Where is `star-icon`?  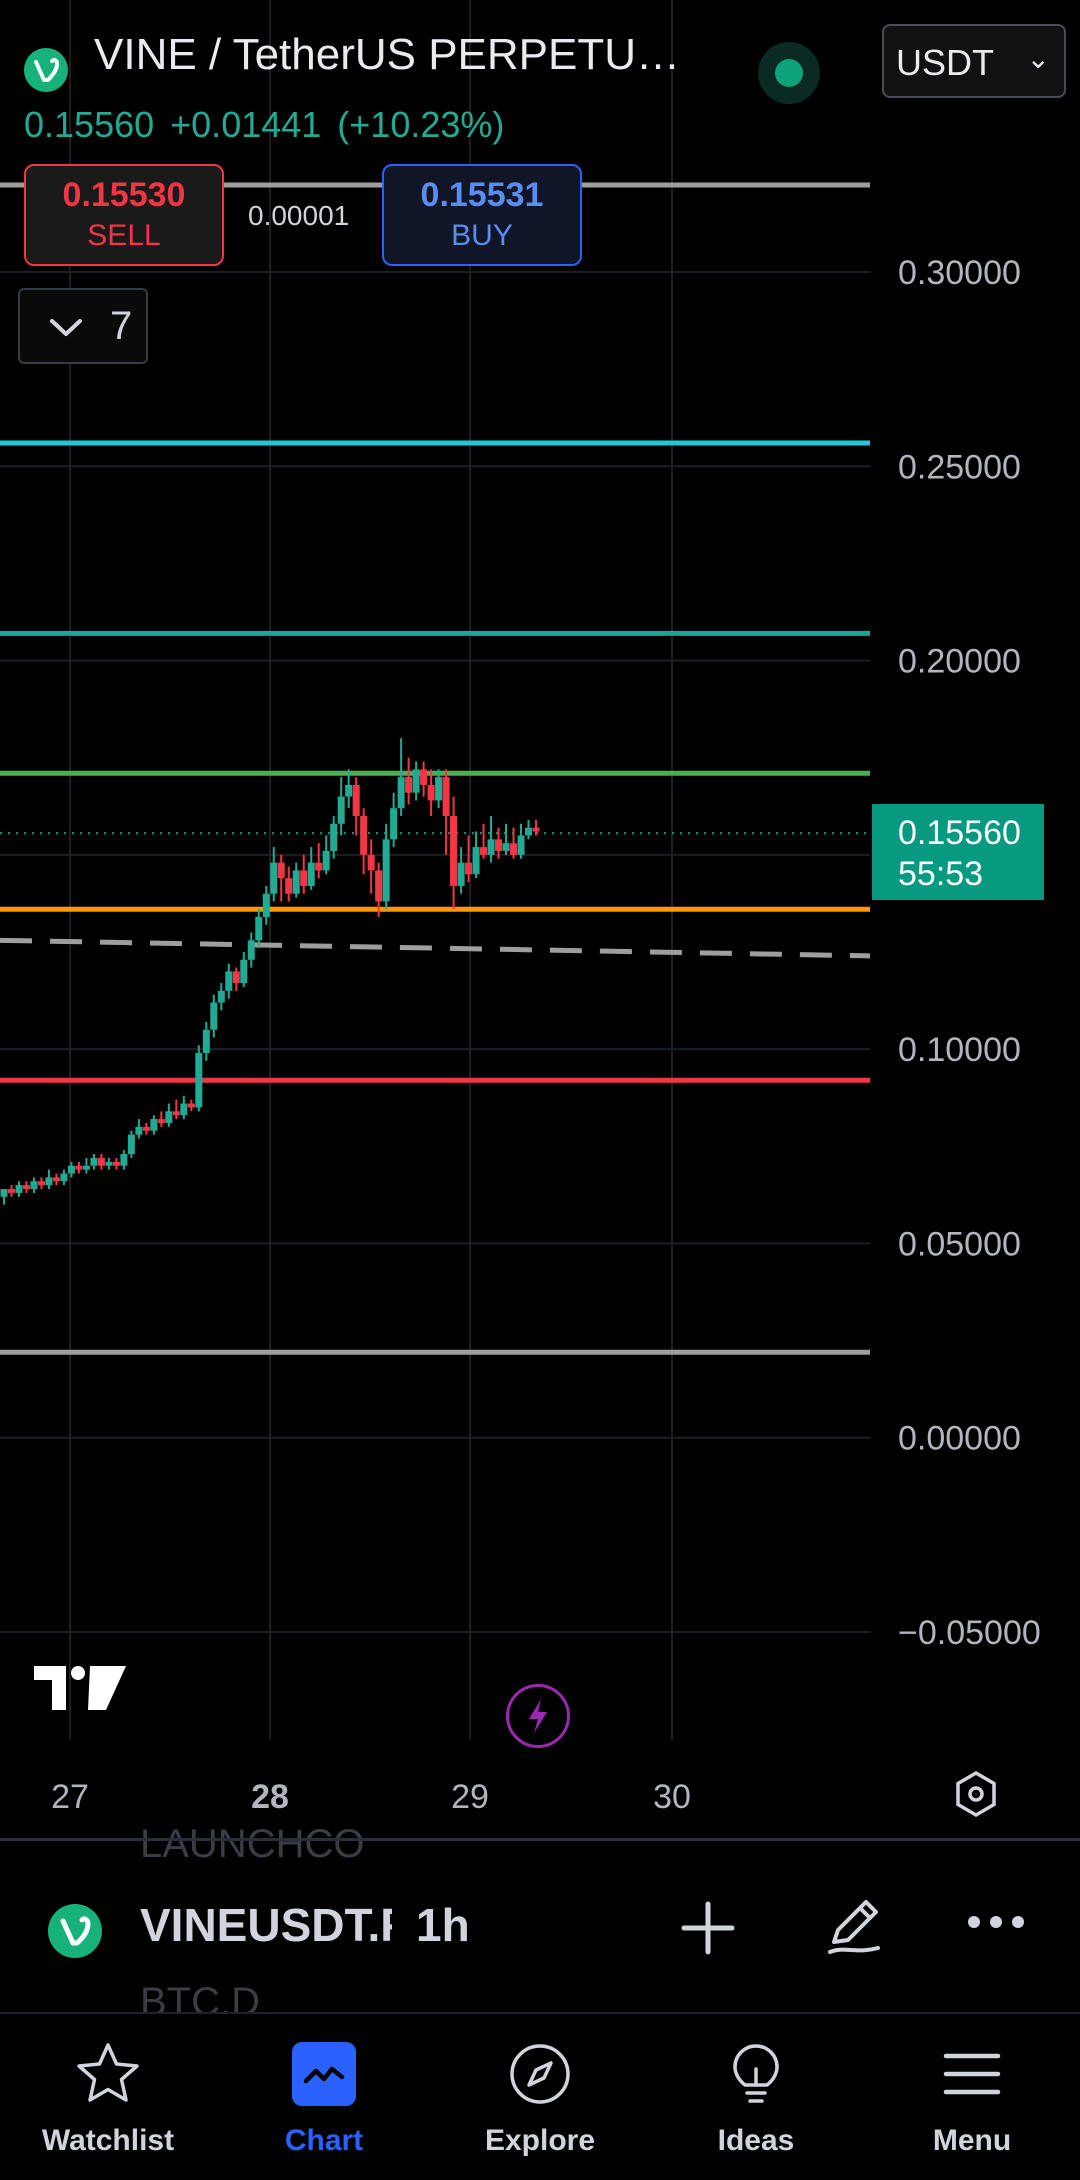 star-icon is located at coordinates (108, 2072).